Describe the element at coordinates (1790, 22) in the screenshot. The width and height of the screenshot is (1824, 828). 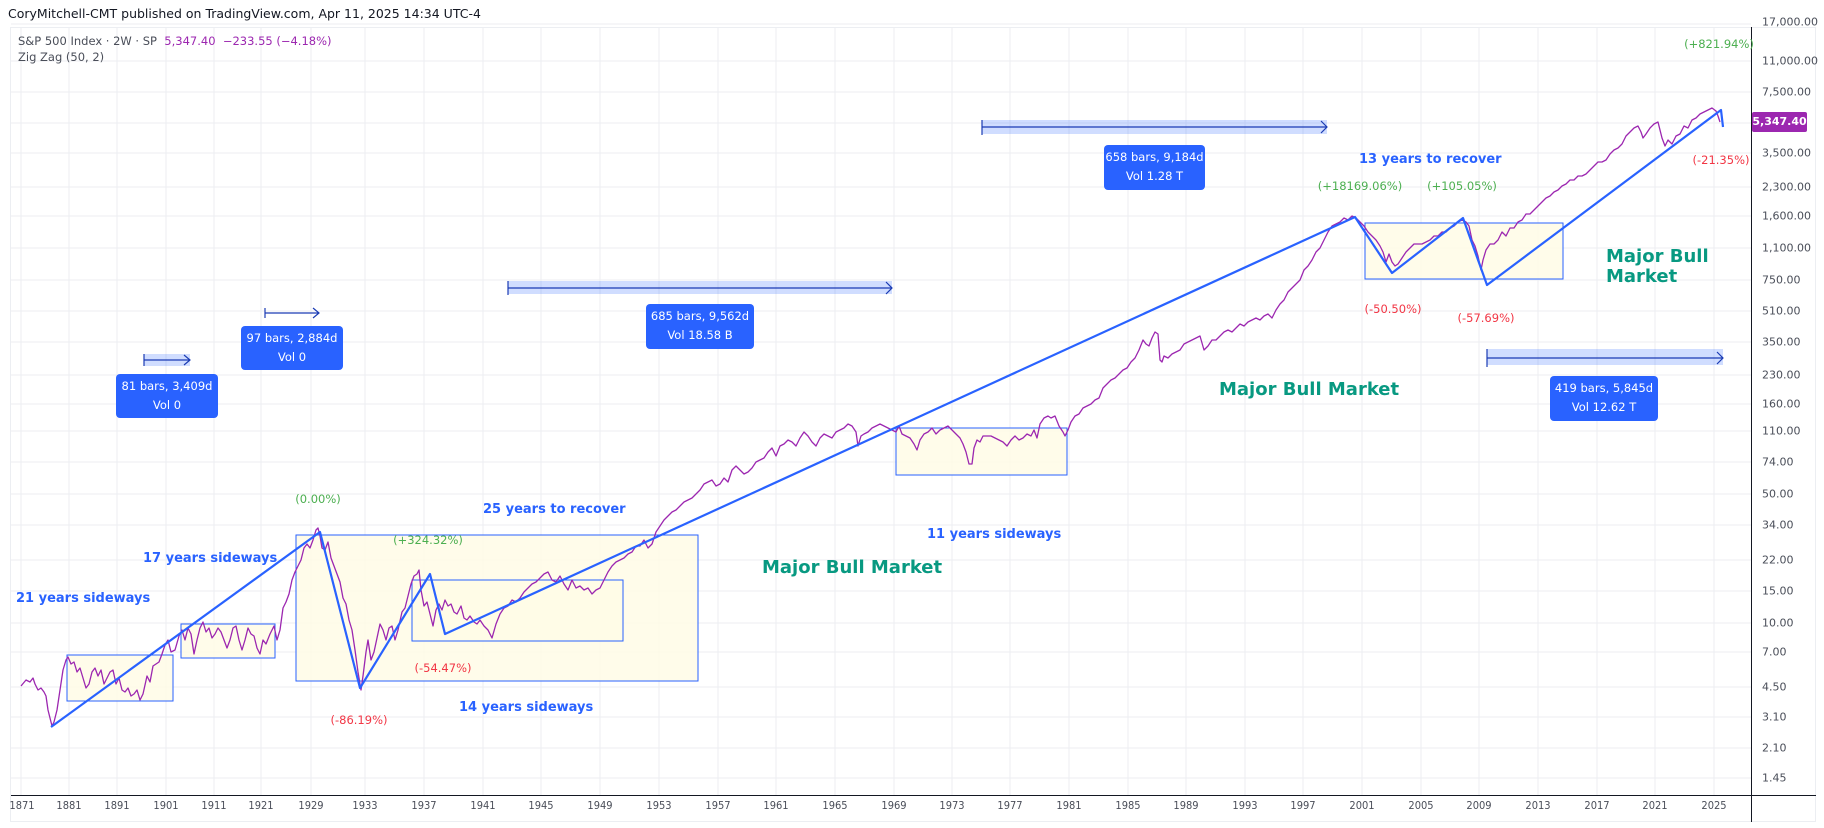
I see `price-label: 17,000.00` at that location.